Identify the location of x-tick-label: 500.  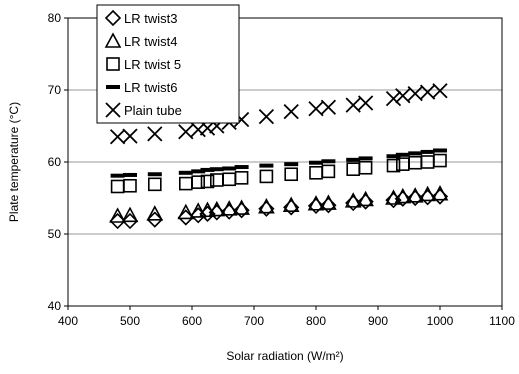
(130, 321).